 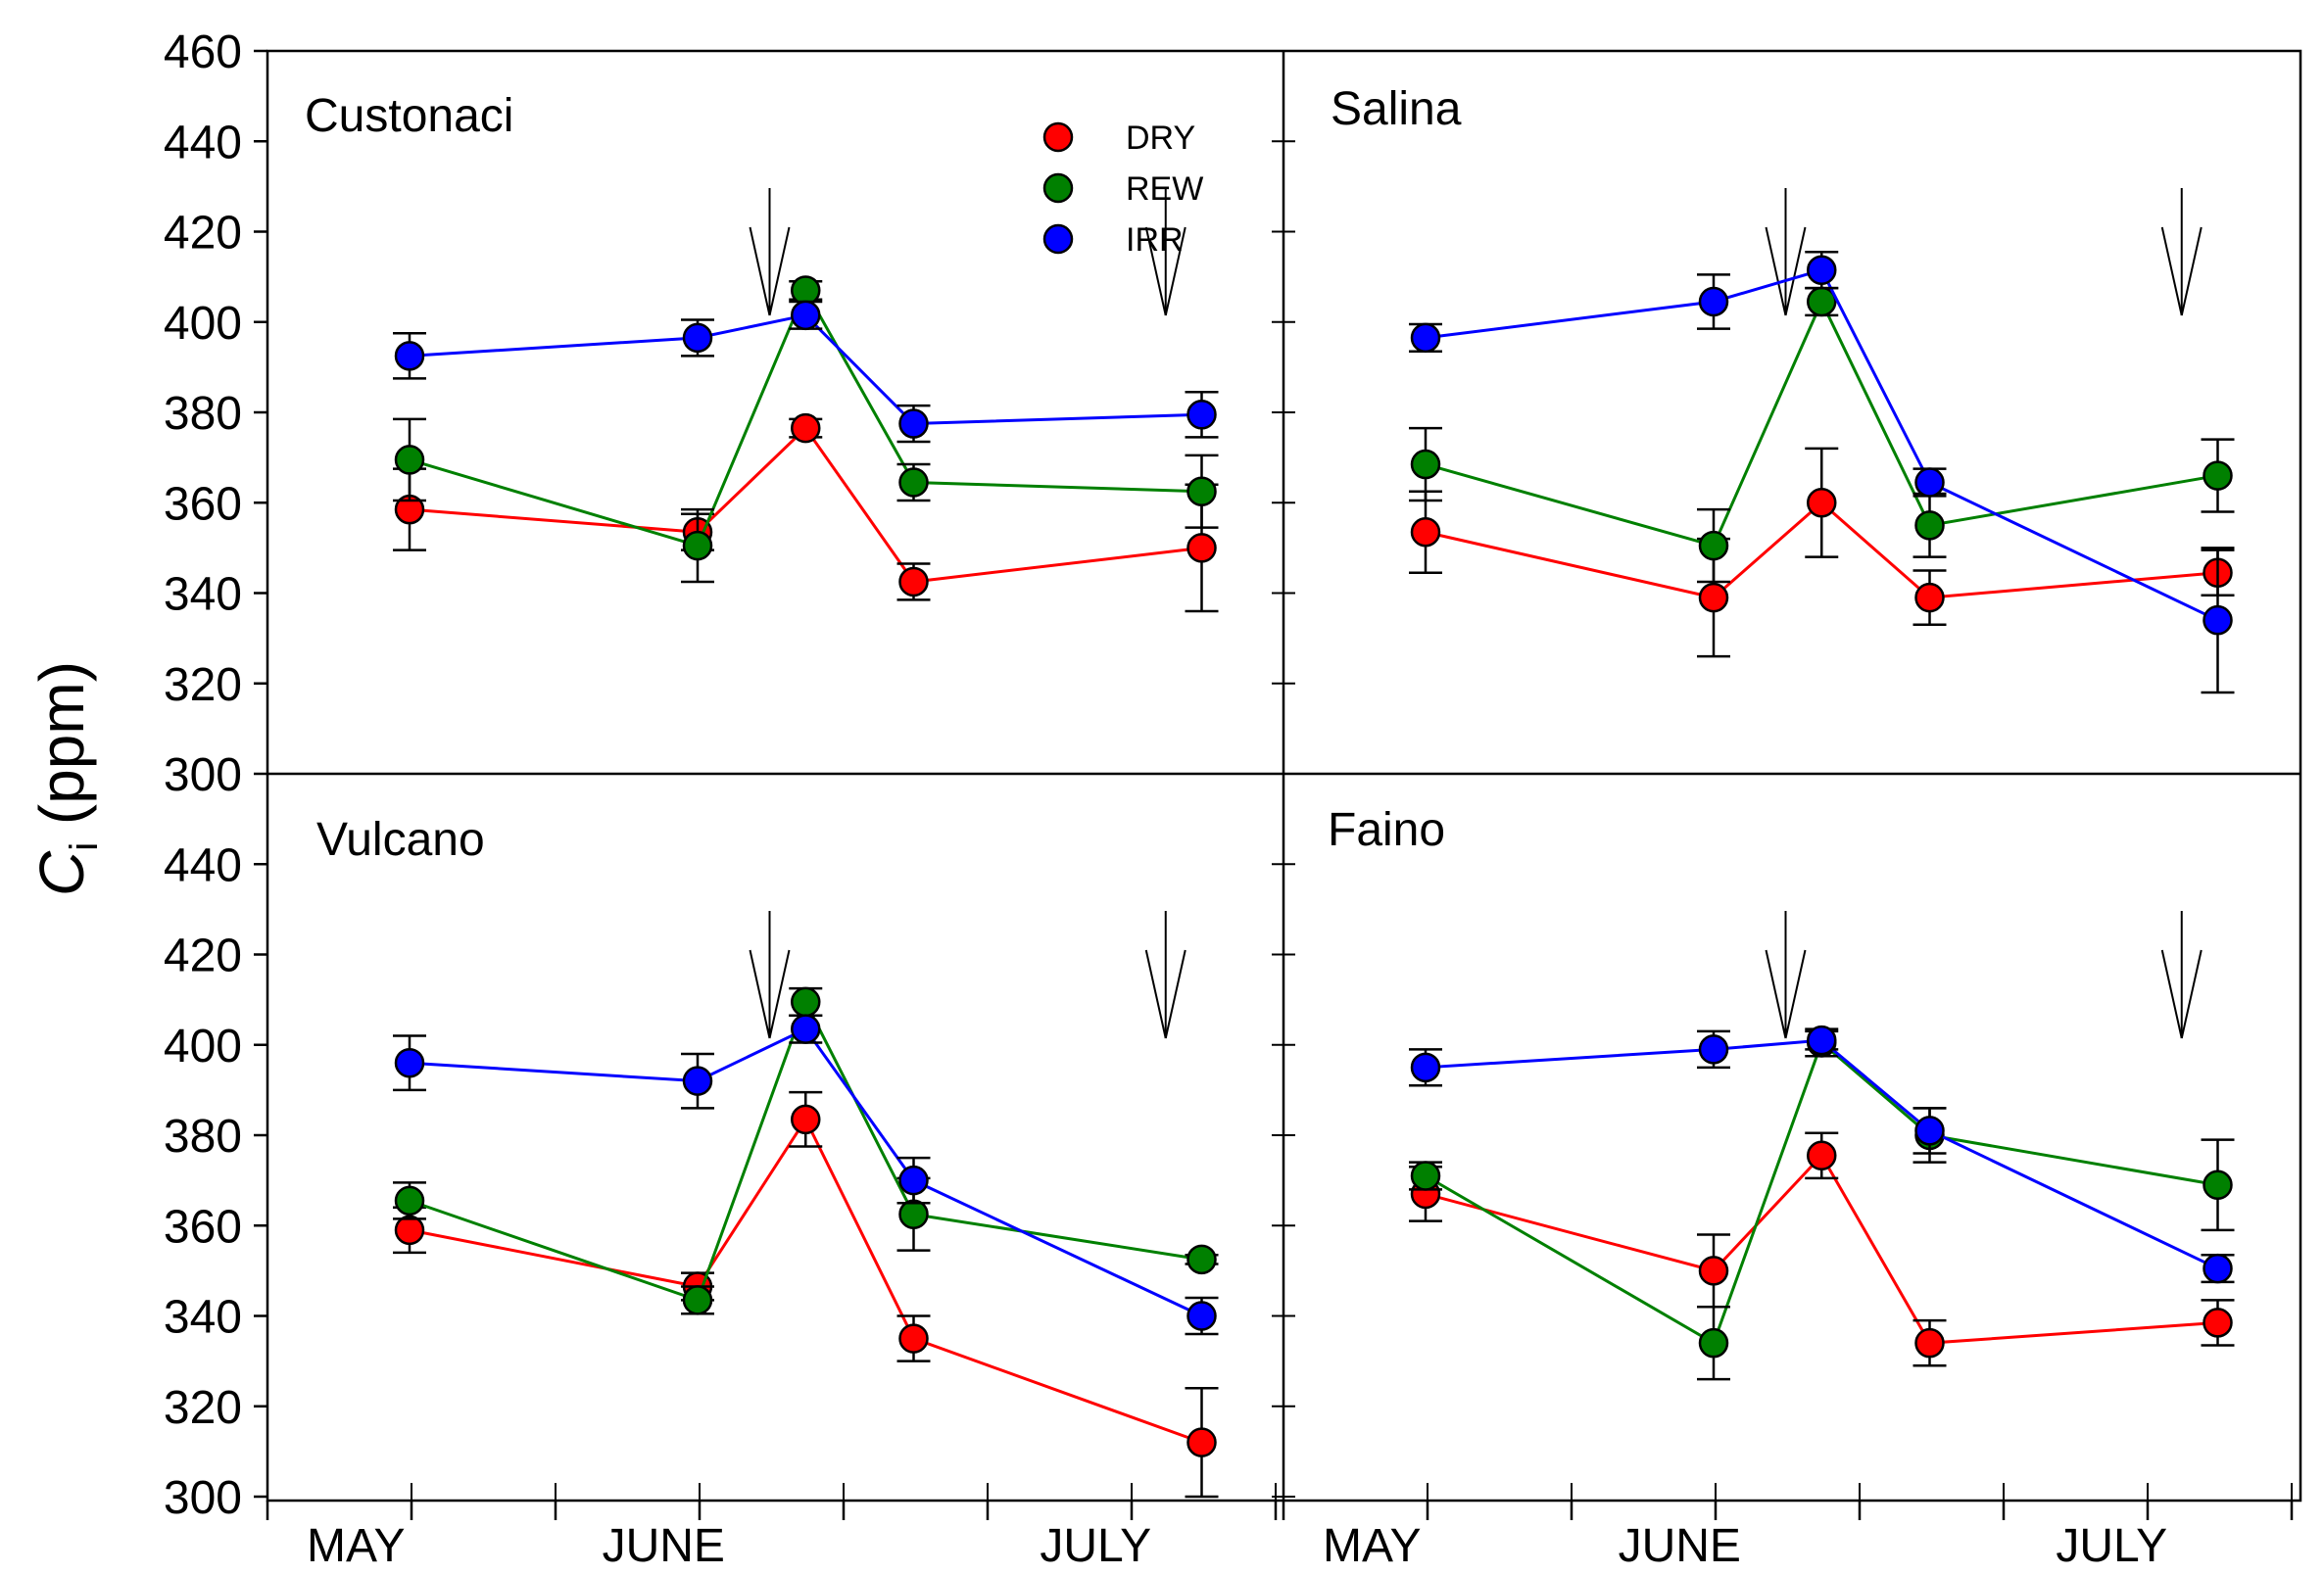 I want to click on y-bottom-tick-label: 320, so click(x=203, y=1408).